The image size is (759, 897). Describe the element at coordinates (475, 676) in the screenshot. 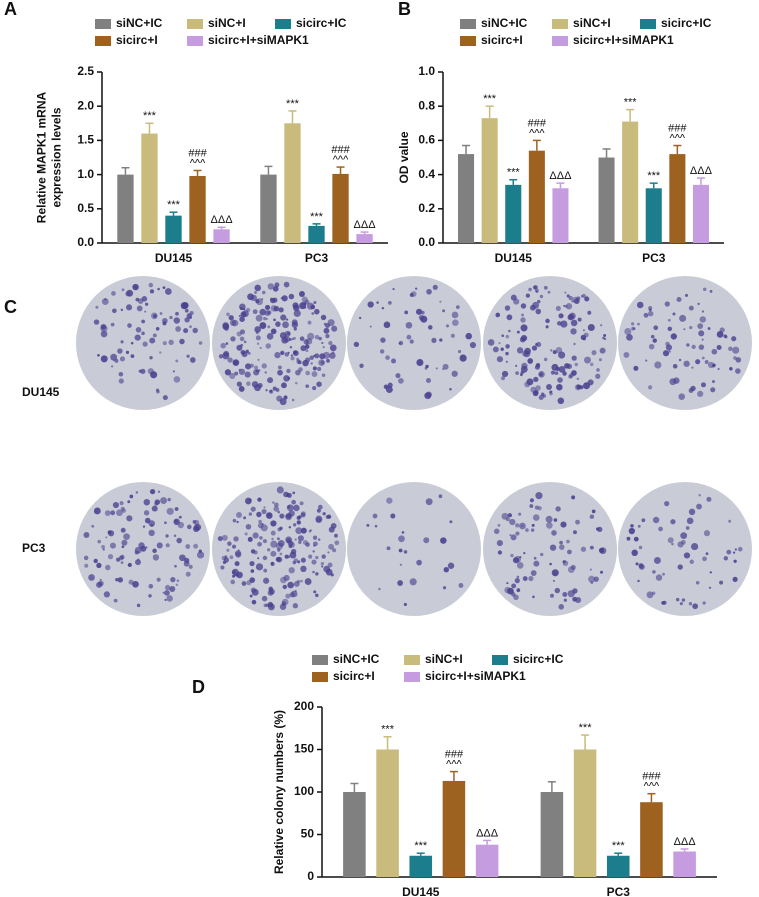

I see `legend-label: sicirc+I+siMAPK1` at that location.